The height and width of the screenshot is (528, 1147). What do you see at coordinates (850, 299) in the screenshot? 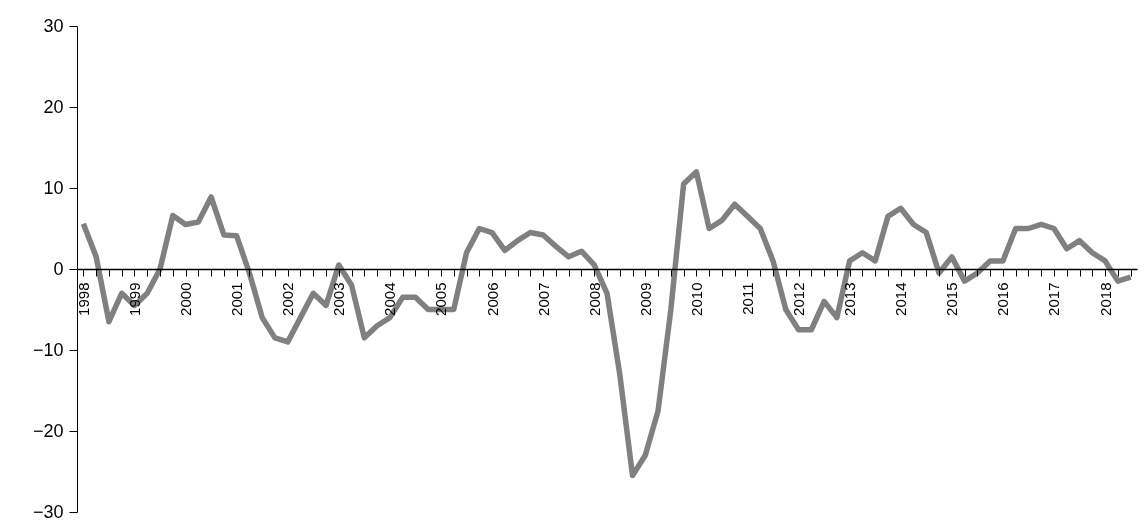
I see `x-tick-label: 2013` at bounding box center [850, 299].